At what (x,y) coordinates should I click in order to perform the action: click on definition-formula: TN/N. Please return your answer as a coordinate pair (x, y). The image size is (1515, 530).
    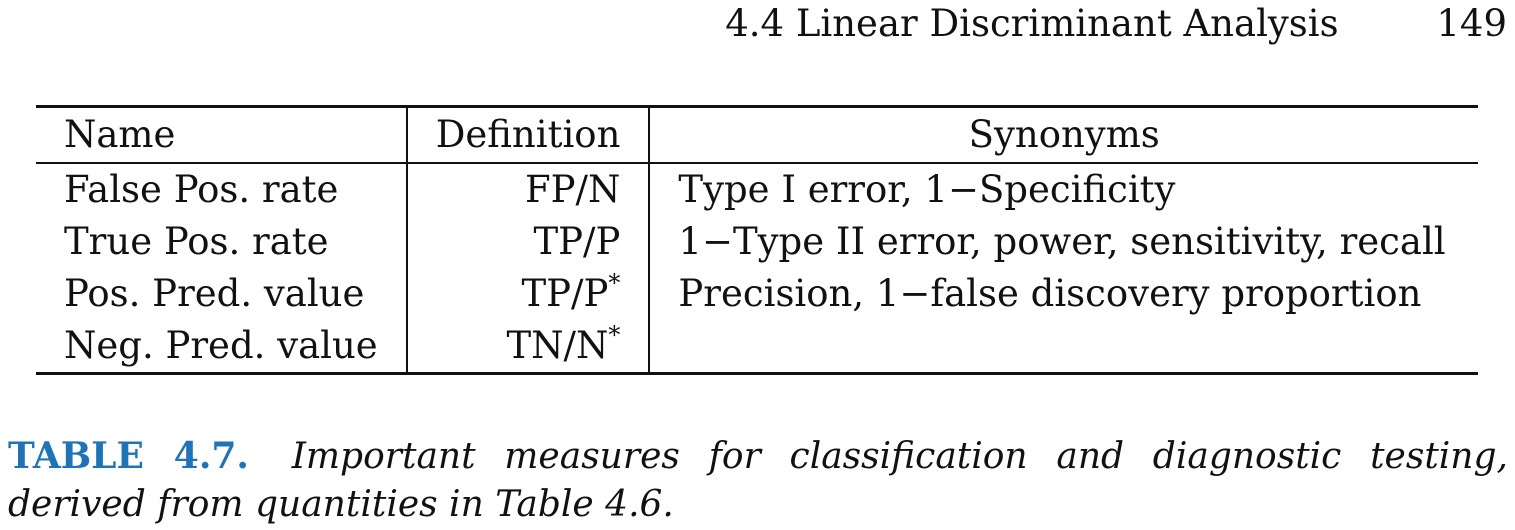
    Looking at the image, I should click on (557, 345).